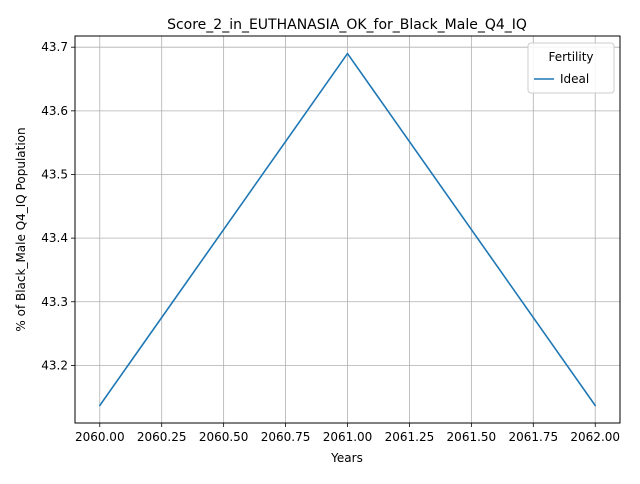  Describe the element at coordinates (54, 174) in the screenshot. I see `y-tick-label: 43.5` at that location.